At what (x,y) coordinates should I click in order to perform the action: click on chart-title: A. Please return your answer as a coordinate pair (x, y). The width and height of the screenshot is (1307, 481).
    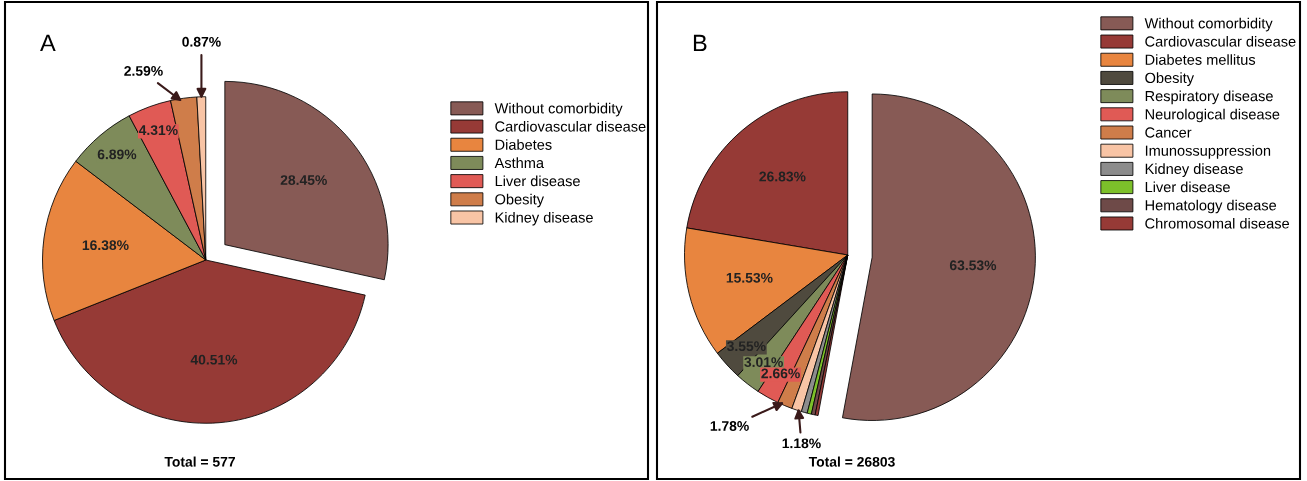
    Looking at the image, I should click on (48, 43).